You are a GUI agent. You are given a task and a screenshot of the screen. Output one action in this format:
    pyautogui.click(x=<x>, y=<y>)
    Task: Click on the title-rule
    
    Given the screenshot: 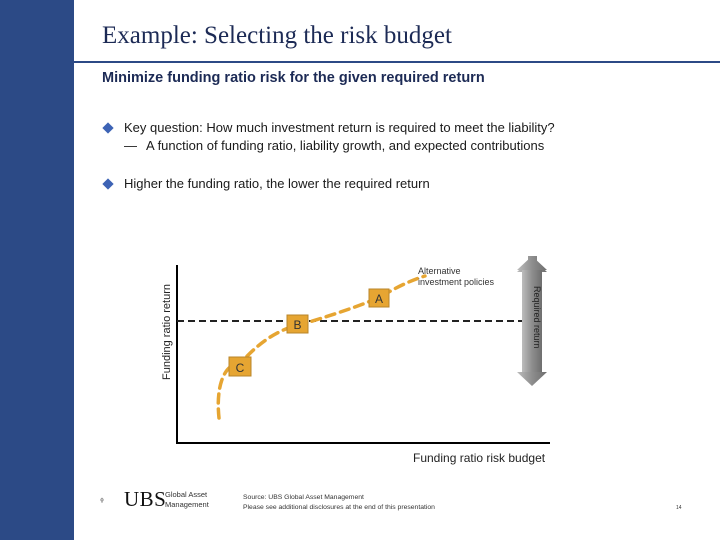 What is the action you would take?
    pyautogui.click(x=397, y=62)
    